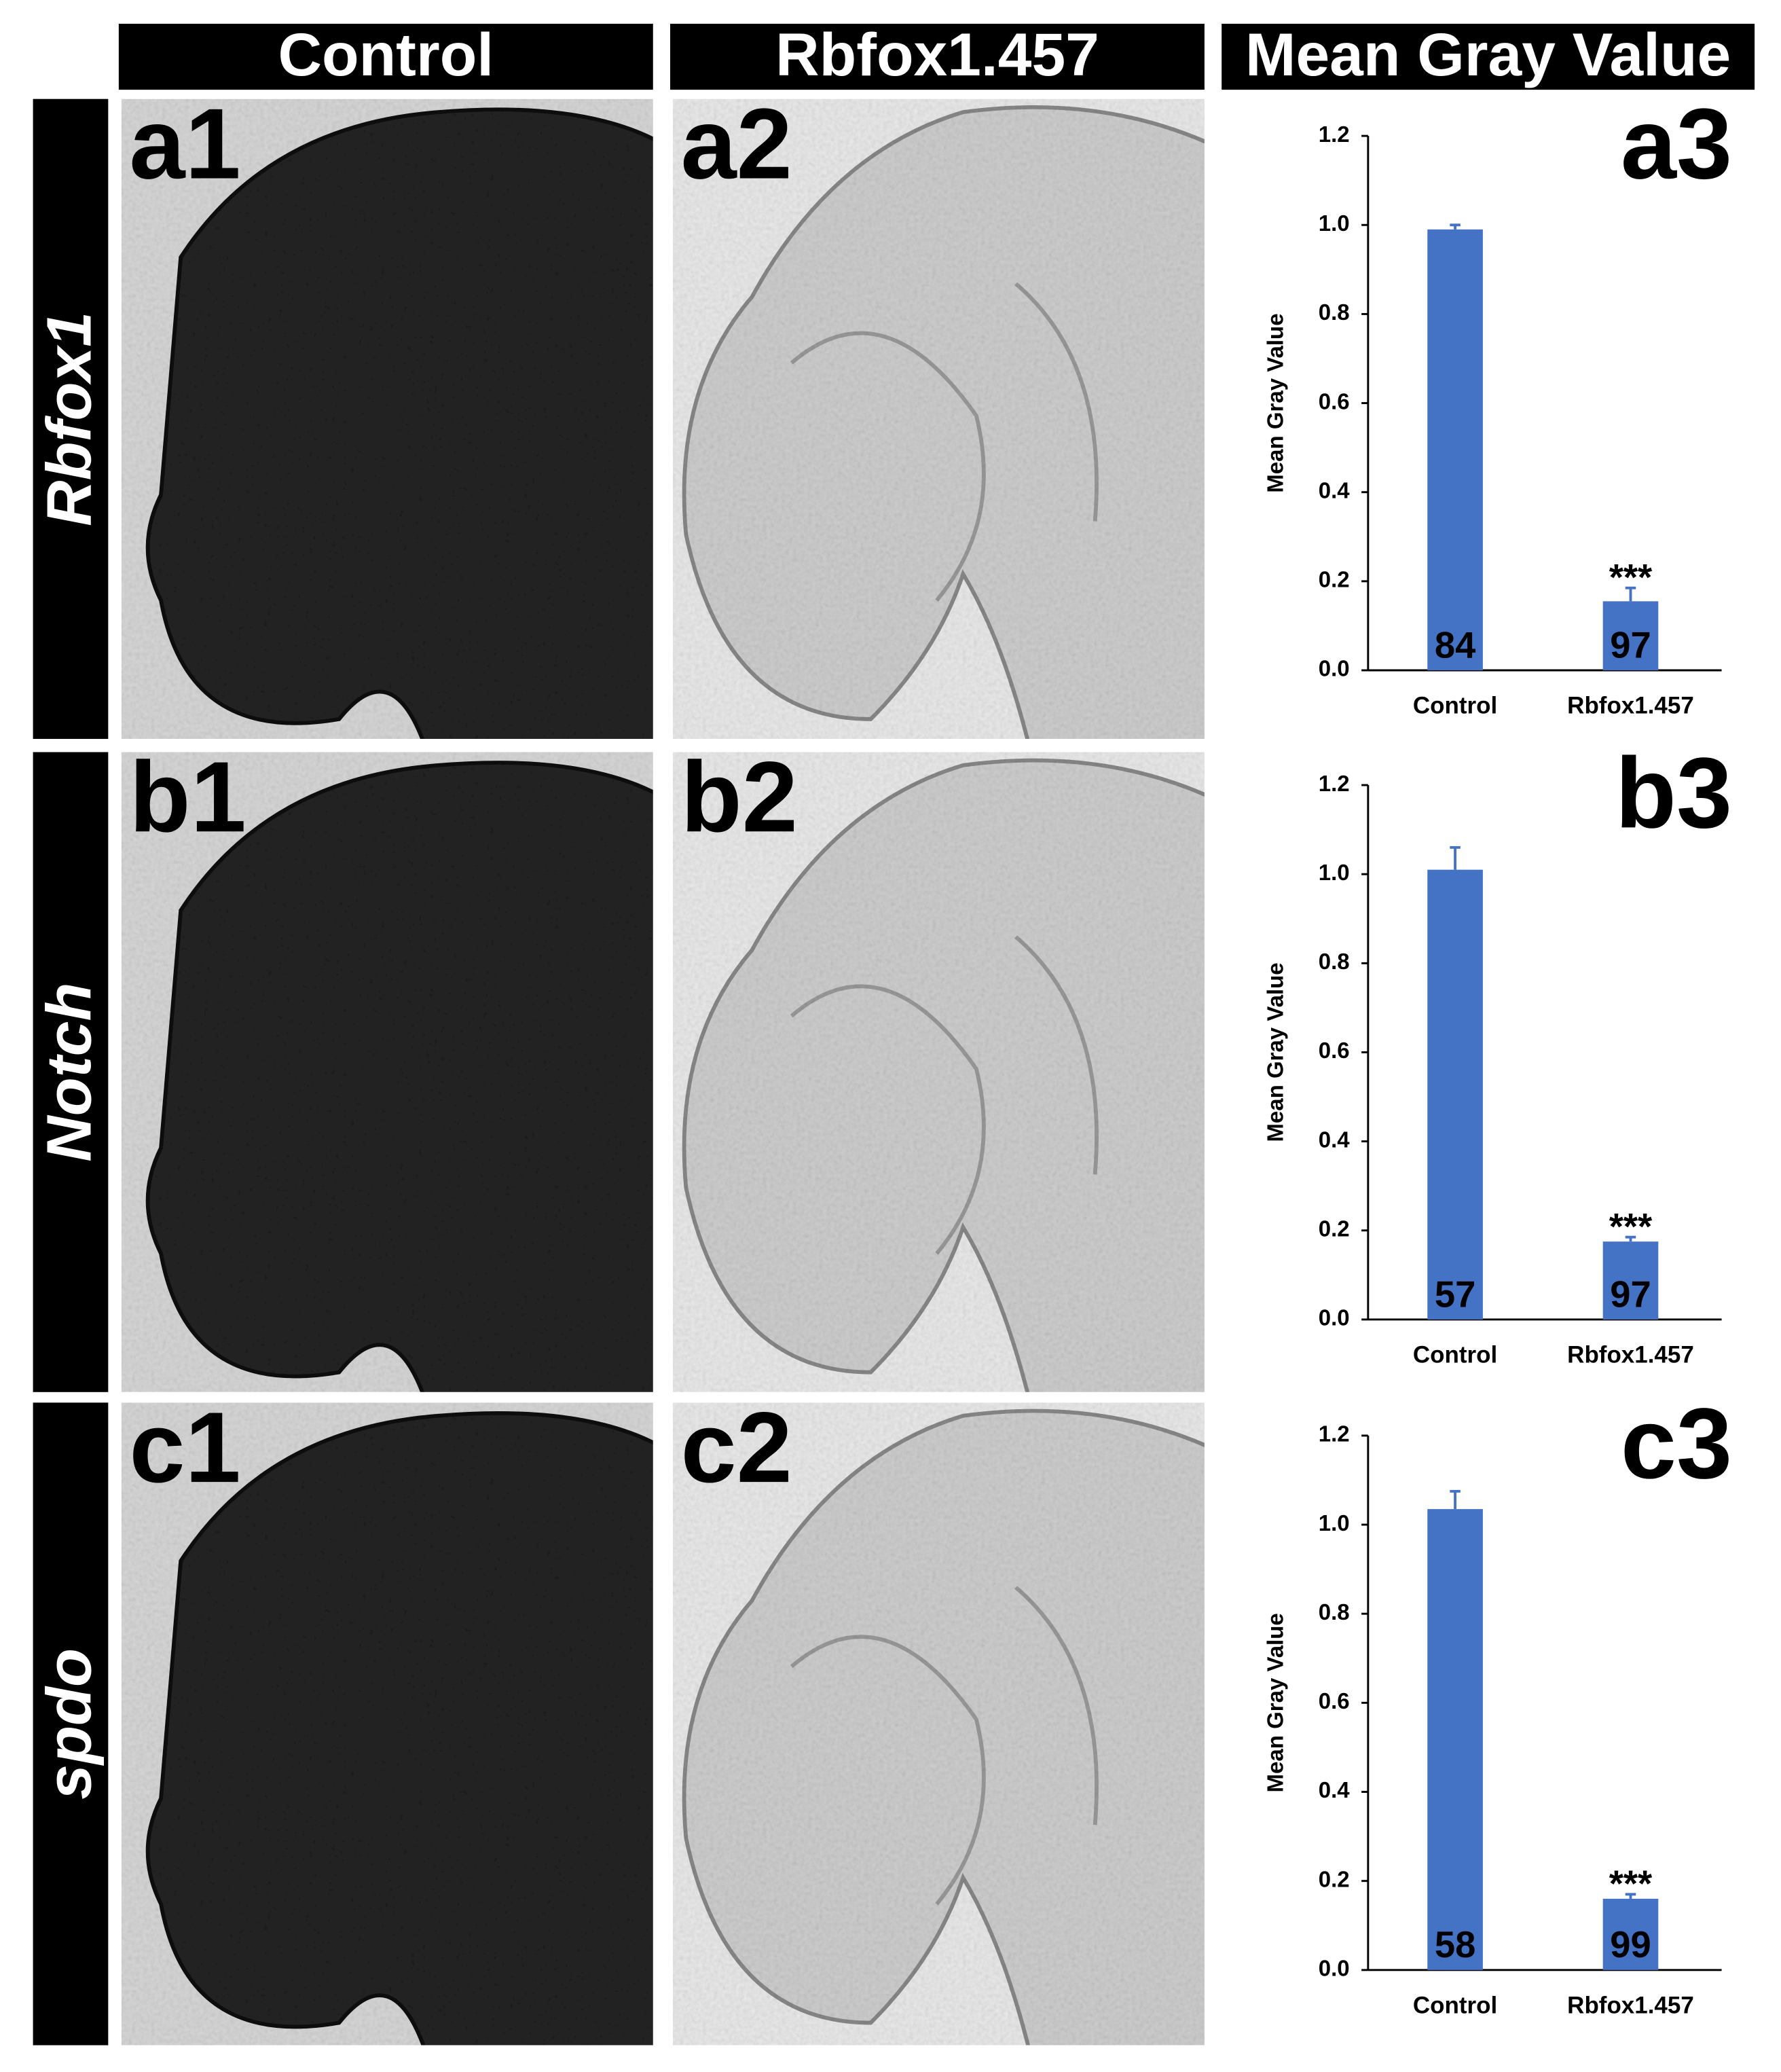  Describe the element at coordinates (1455, 1294) in the screenshot. I see `sample-size: 57` at that location.